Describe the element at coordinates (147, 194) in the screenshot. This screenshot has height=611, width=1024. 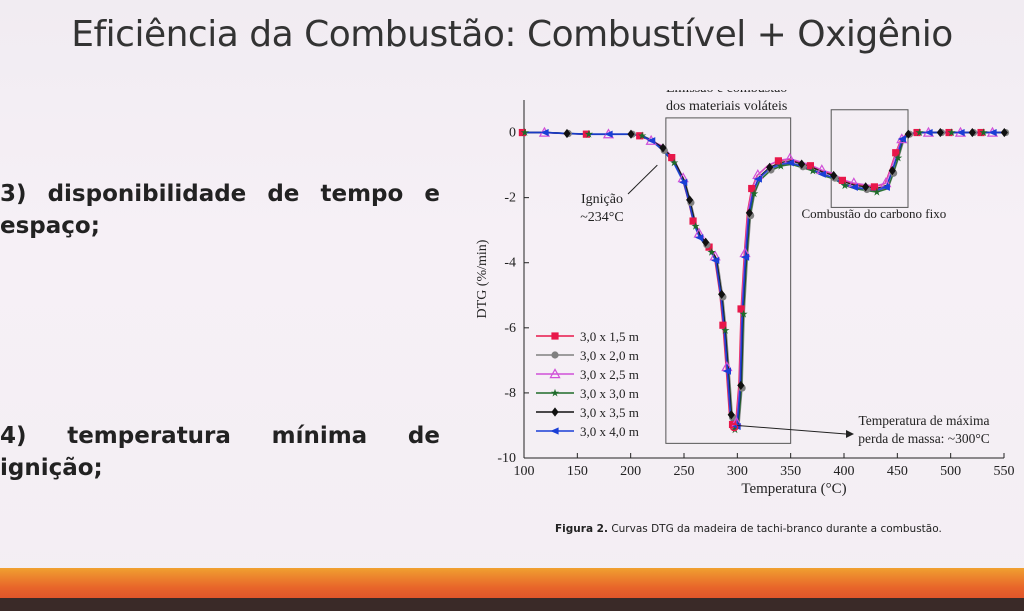
I see `bullet-3-word: disponibilidade` at that location.